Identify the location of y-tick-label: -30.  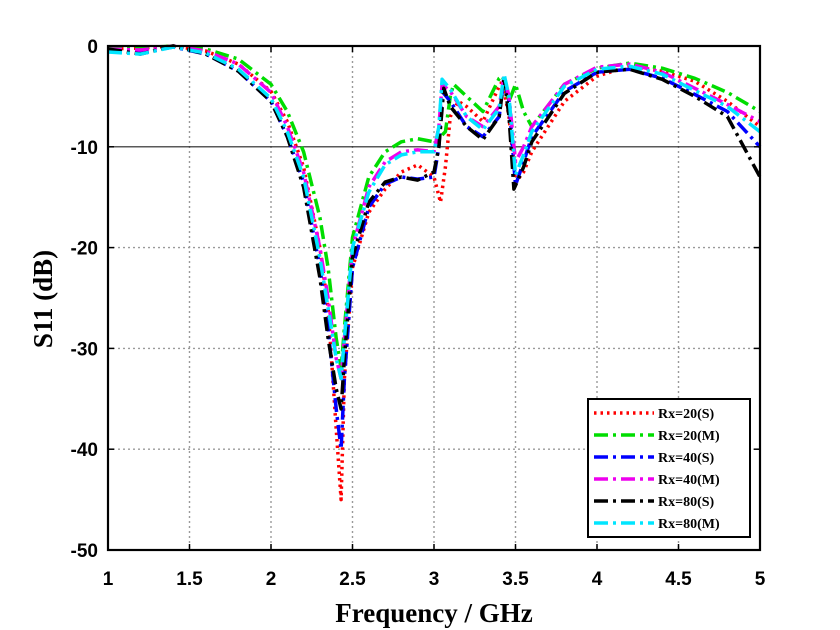
(84, 349).